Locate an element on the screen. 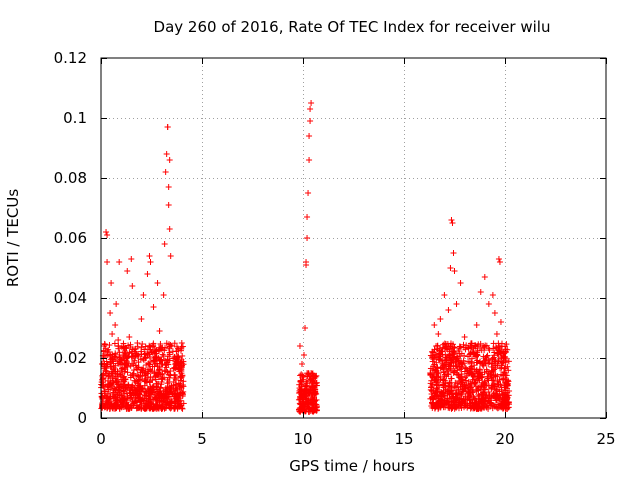  x-tick-label: 20 is located at coordinates (504, 439).